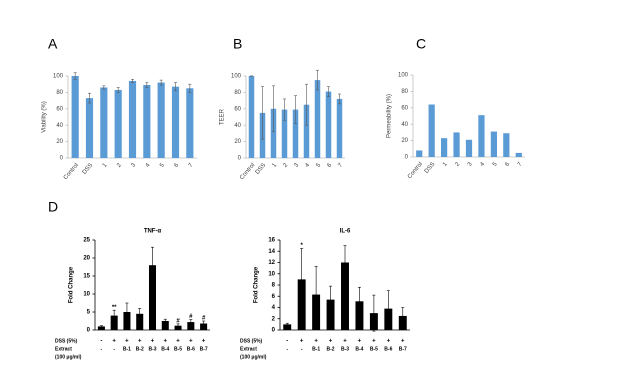 The width and height of the screenshot is (617, 369). I want to click on y-tick-label: 8, so click(274, 286).